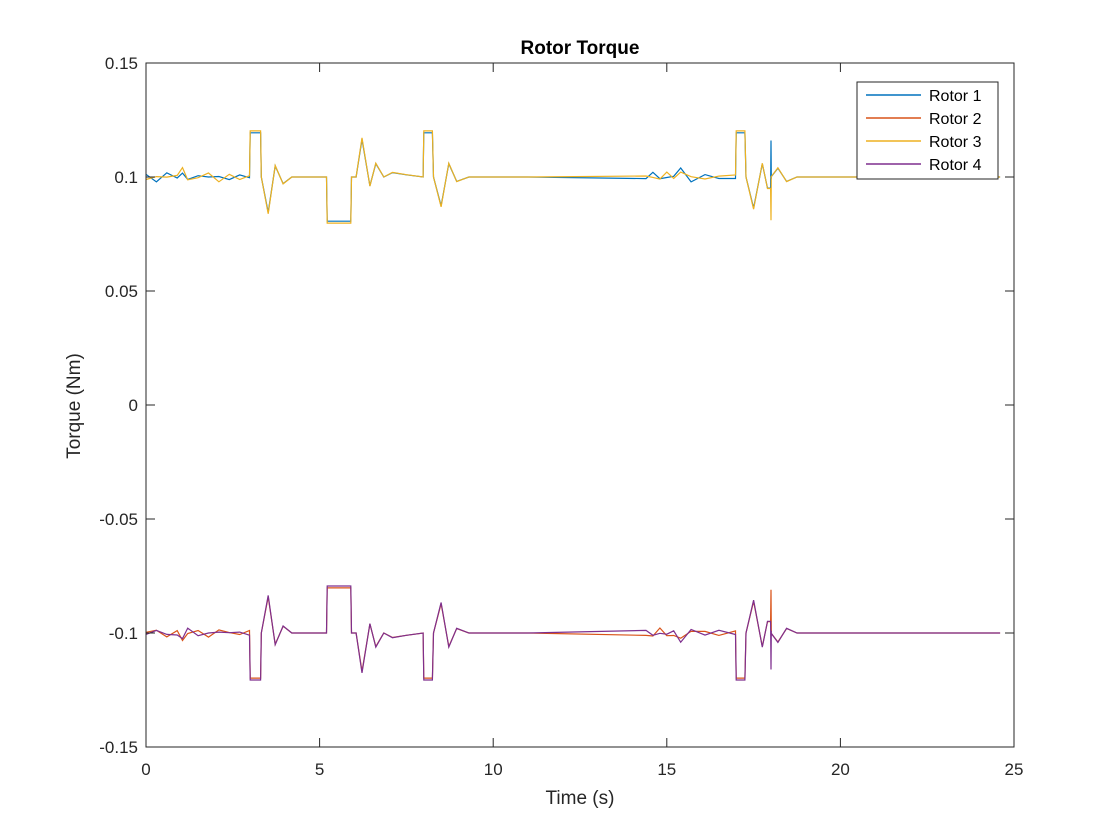 Image resolution: width=1120 pixels, height=840 pixels. I want to click on y-tick-label: 0, so click(133, 405).